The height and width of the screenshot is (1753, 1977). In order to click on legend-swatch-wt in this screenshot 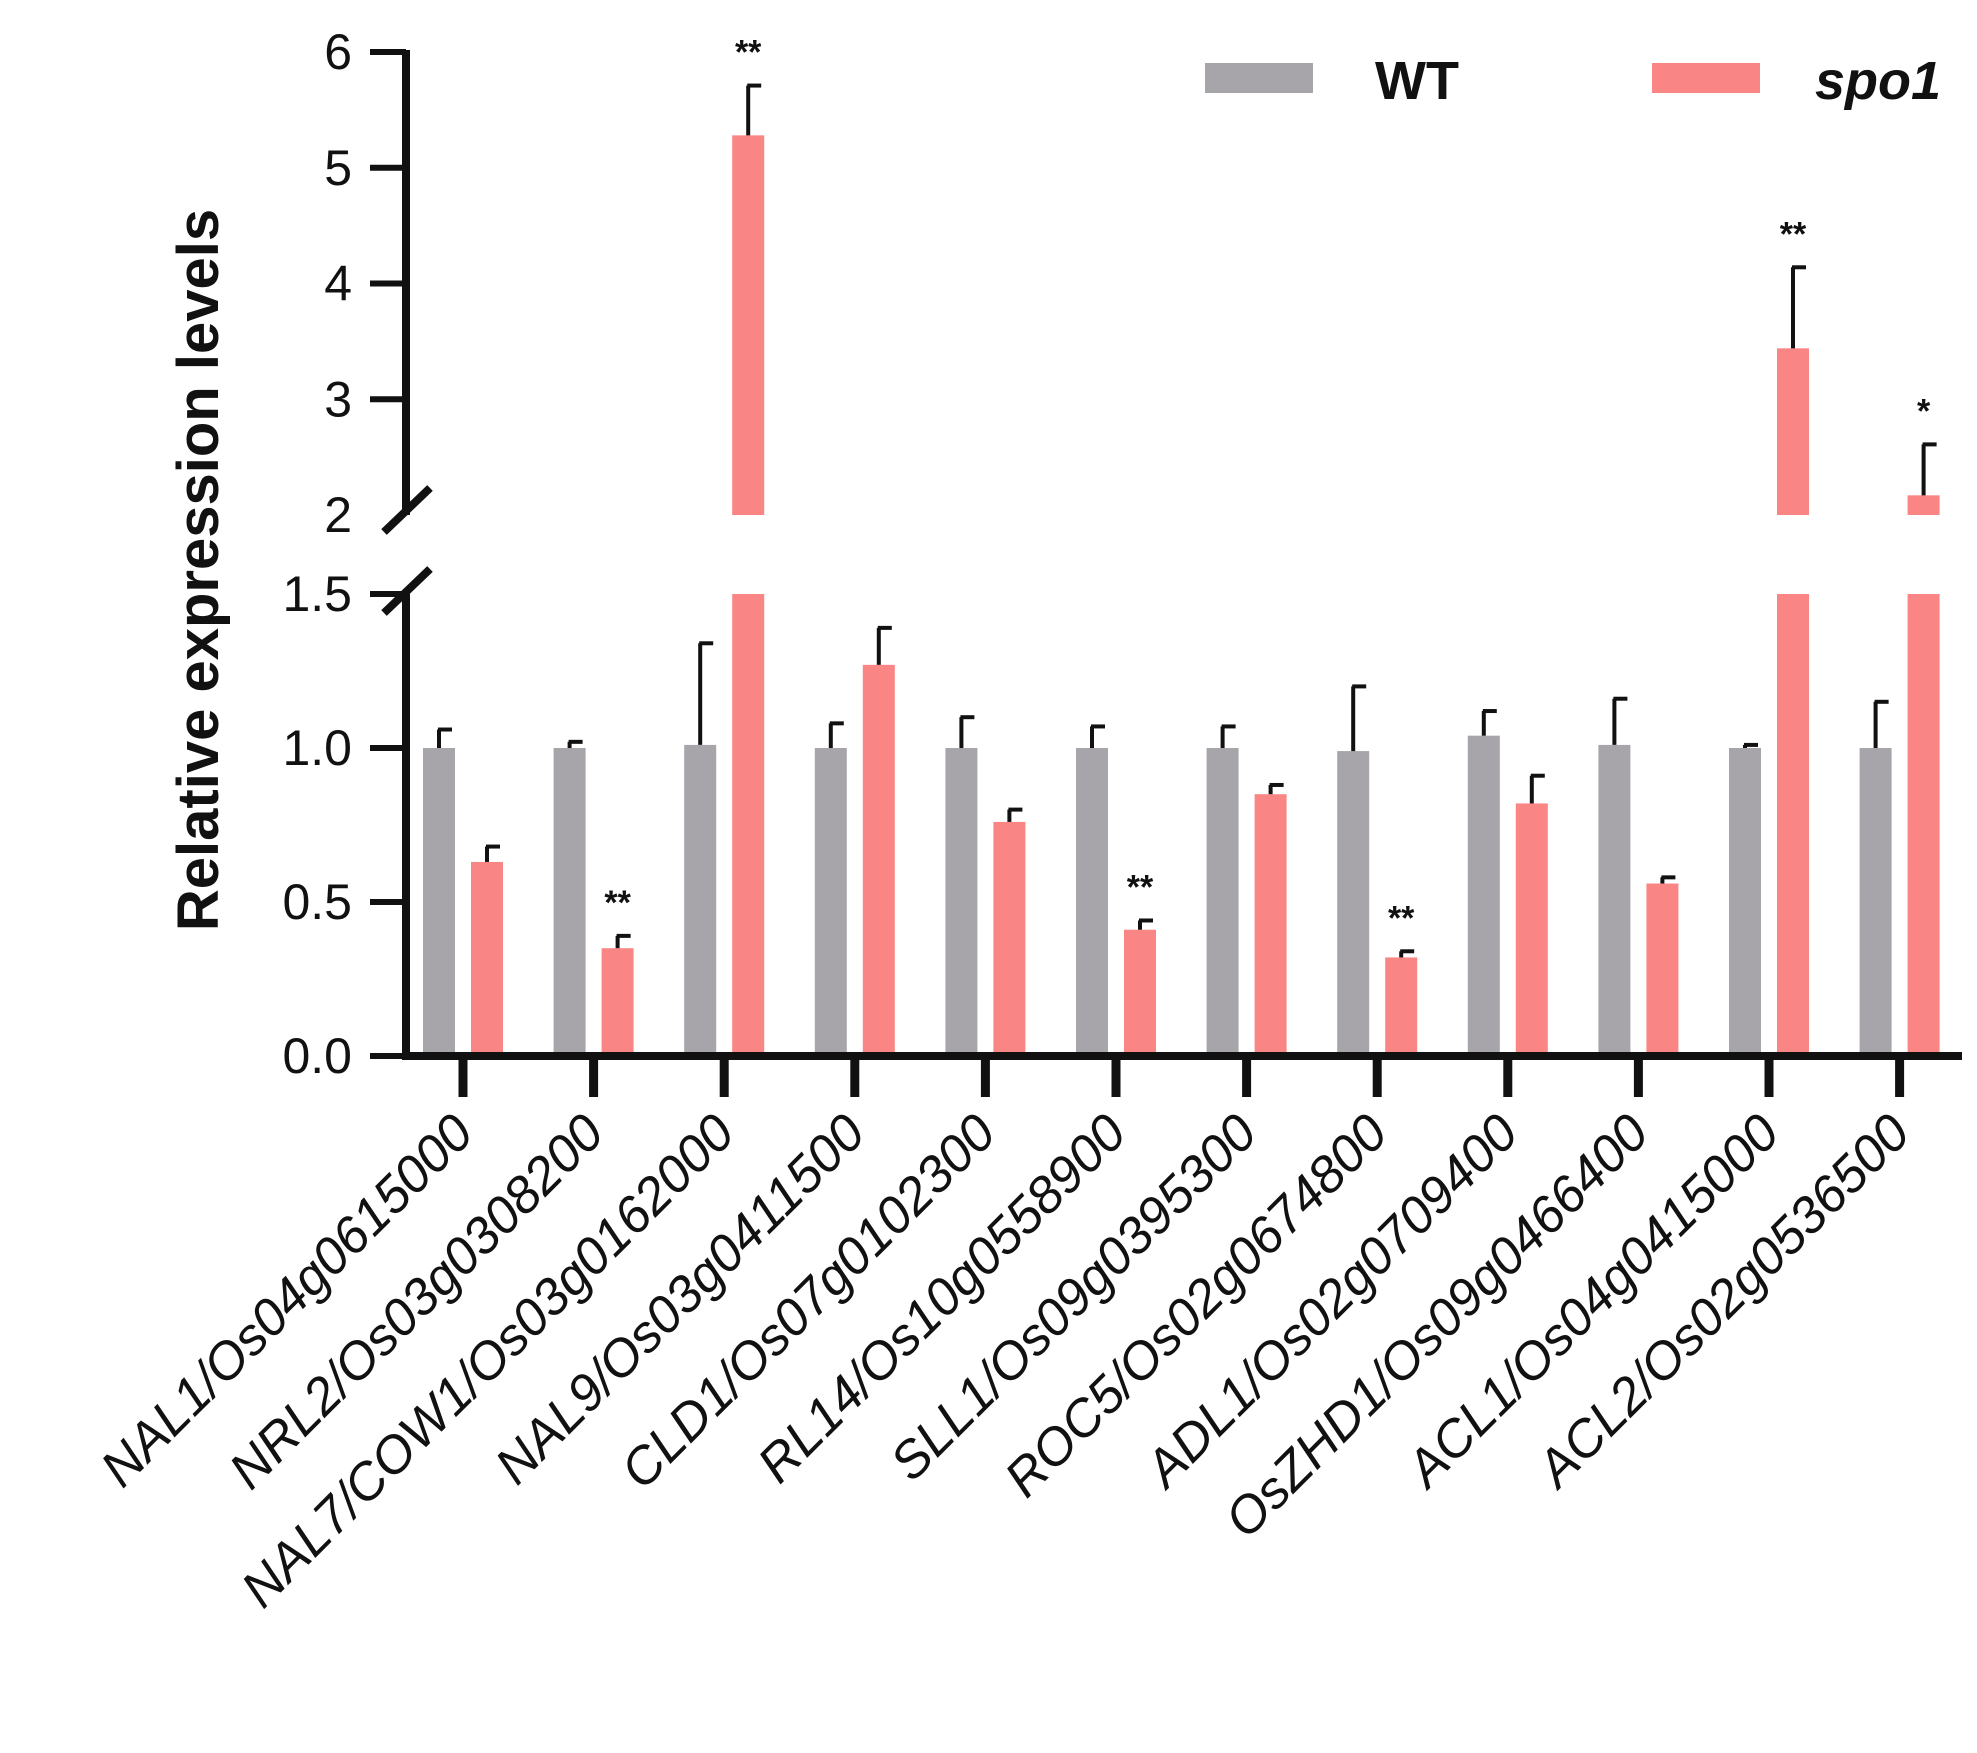, I will do `click(1259, 78)`.